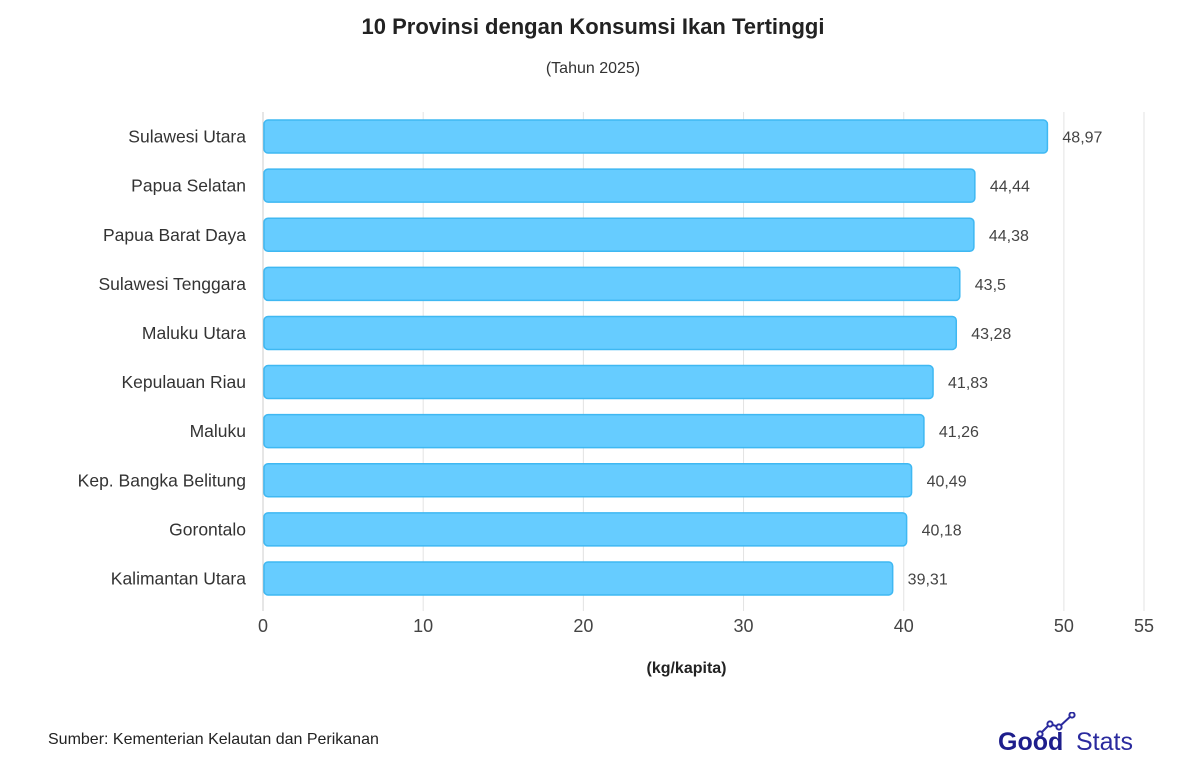 The height and width of the screenshot is (766, 1186). What do you see at coordinates (959, 432) in the screenshot?
I see `value-label: 41,26` at bounding box center [959, 432].